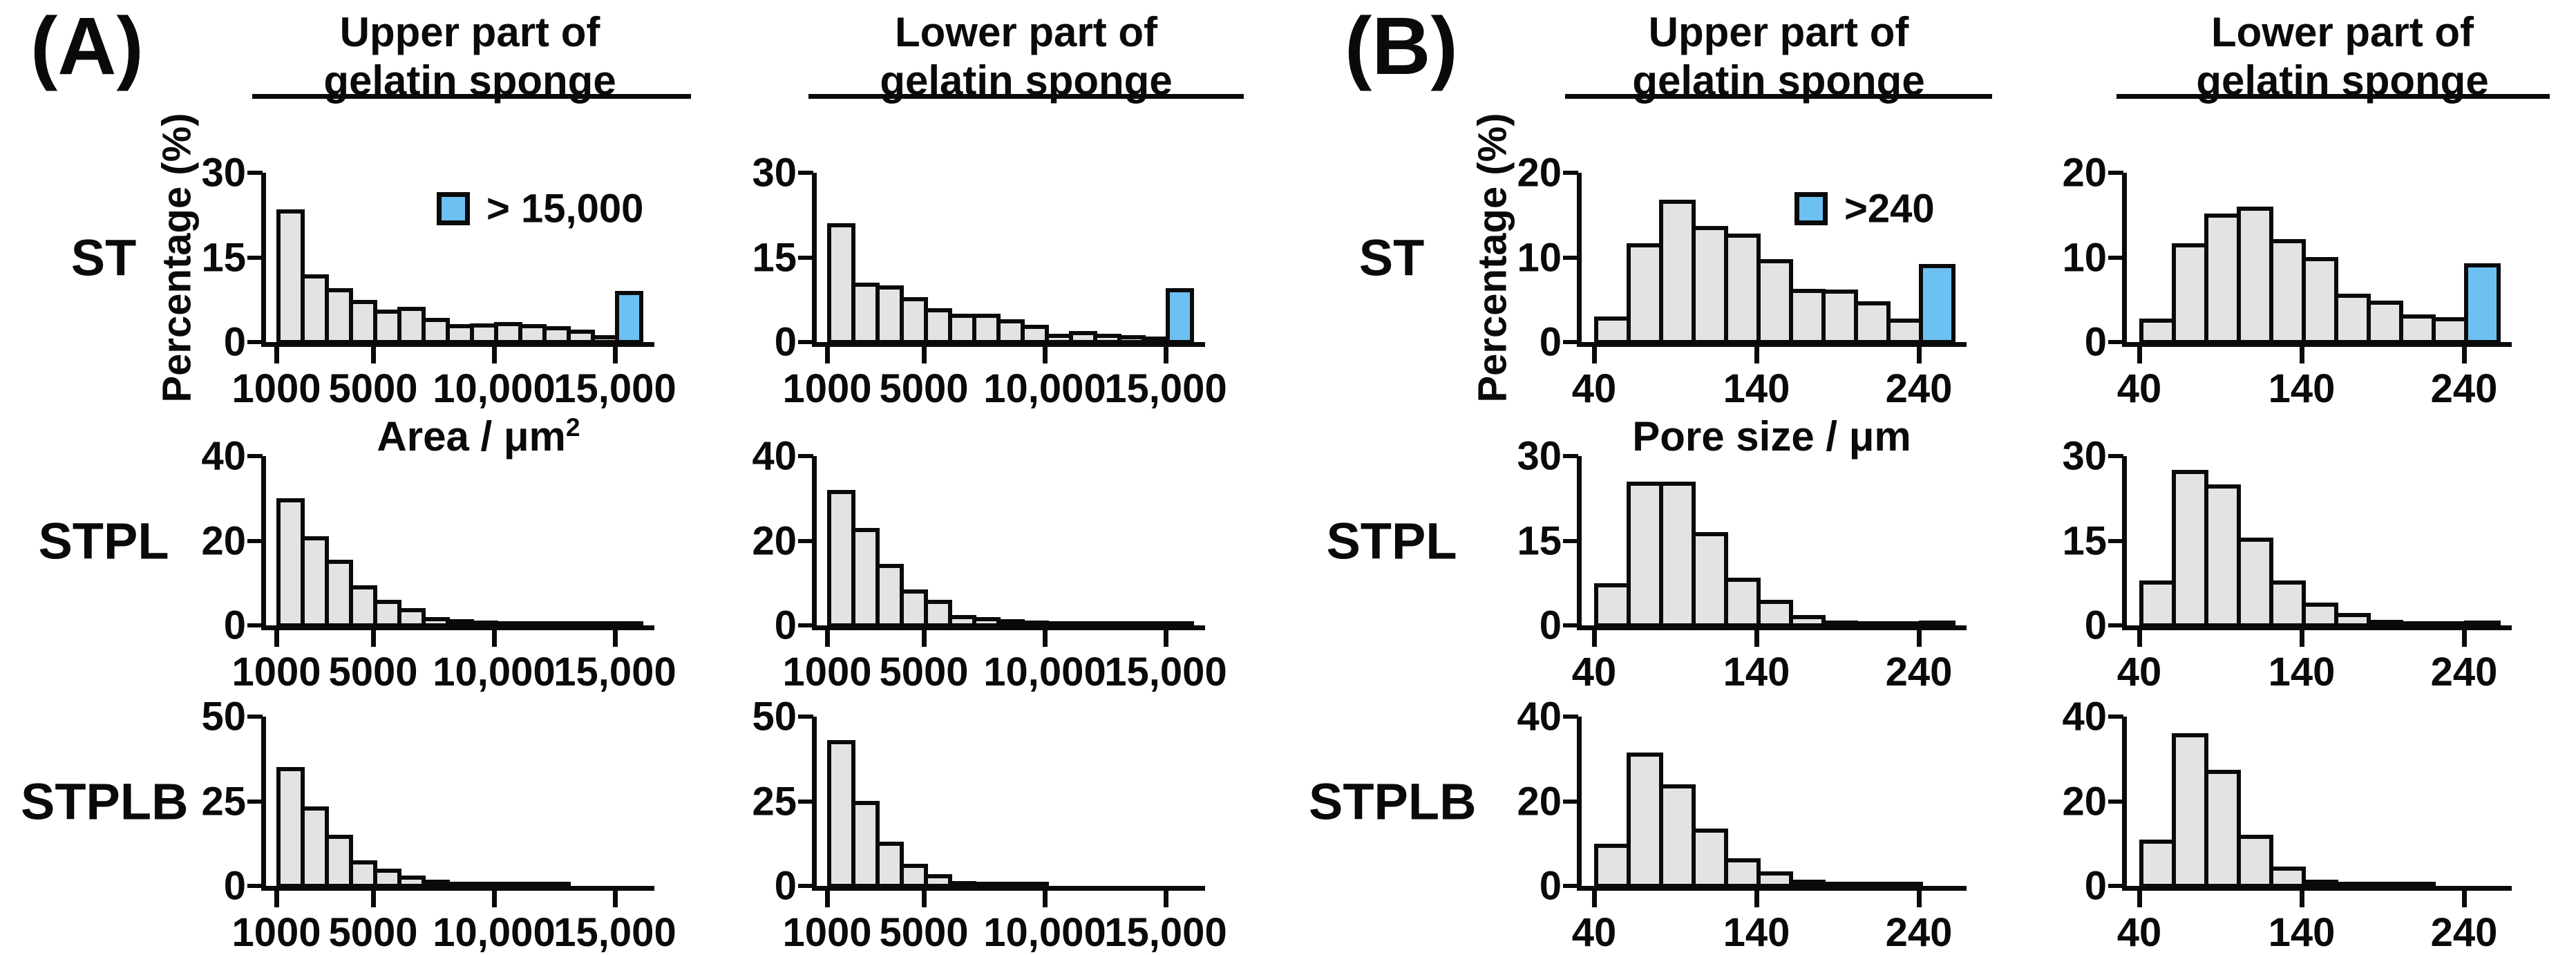 The width and height of the screenshot is (2576, 955). Describe the element at coordinates (774, 257) in the screenshot. I see `y-tick-label: 15` at that location.